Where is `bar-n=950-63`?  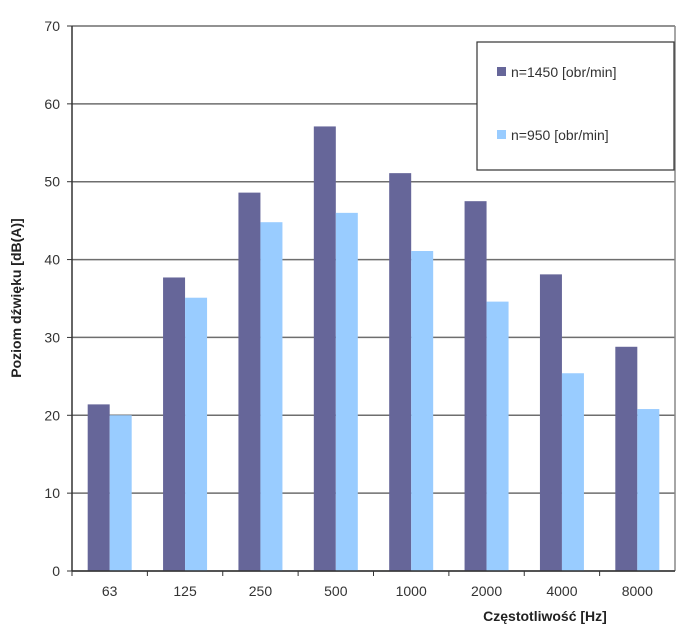 bar-n=950-63 is located at coordinates (120, 493).